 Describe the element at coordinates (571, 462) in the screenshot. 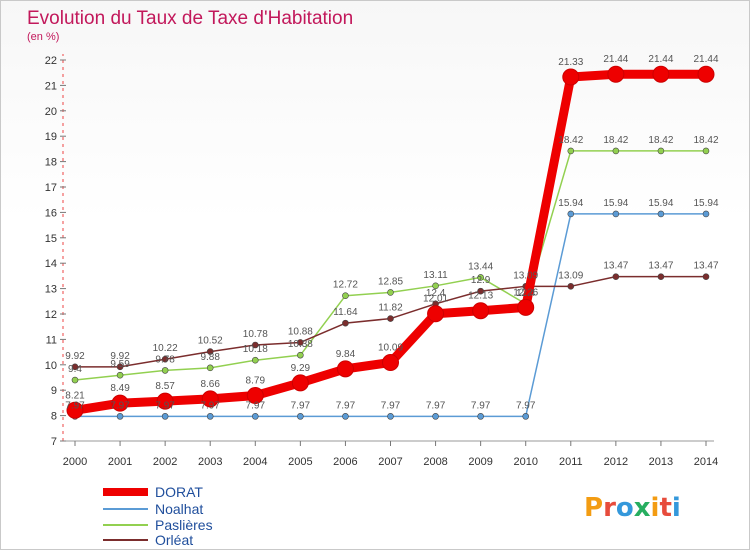

I see `x-tick-label: 2011` at that location.